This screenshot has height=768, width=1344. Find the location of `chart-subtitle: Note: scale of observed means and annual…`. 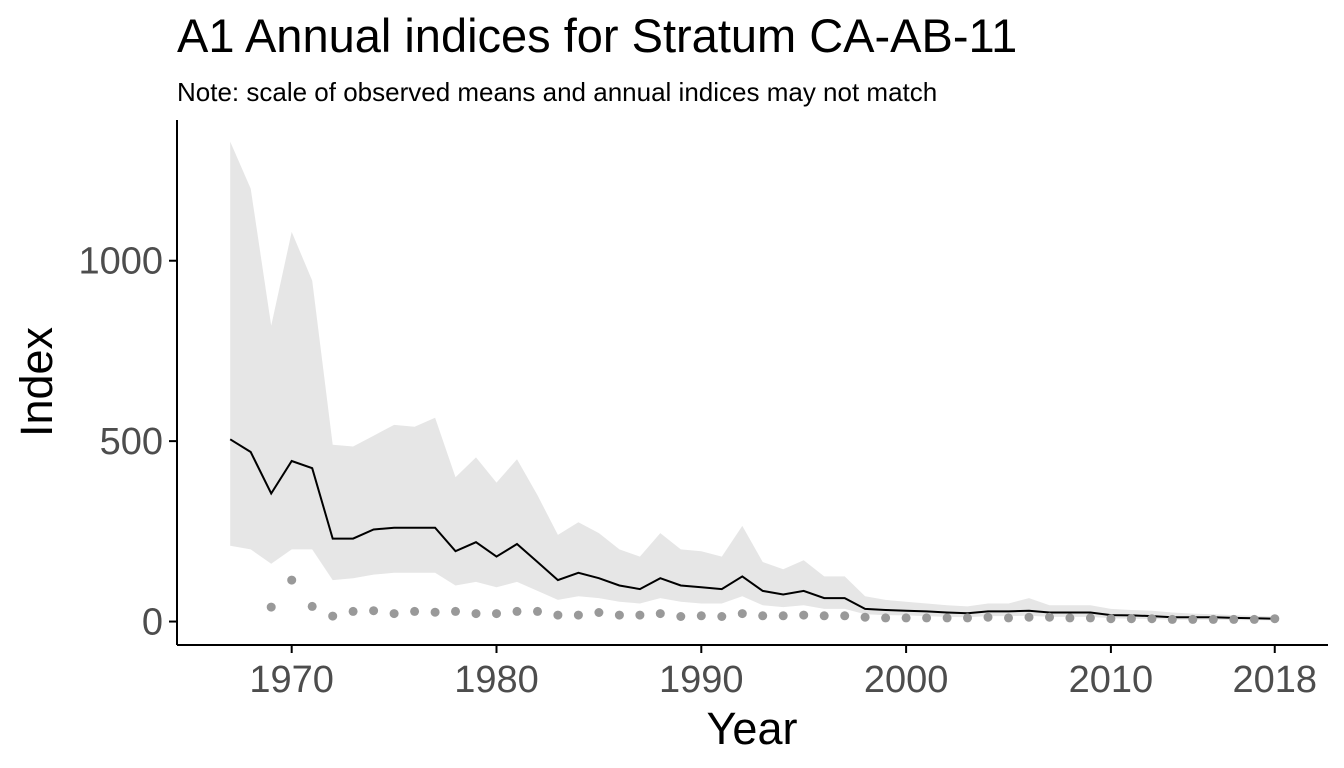

chart-subtitle: Note: scale of observed means and annual… is located at coordinates (557, 92).